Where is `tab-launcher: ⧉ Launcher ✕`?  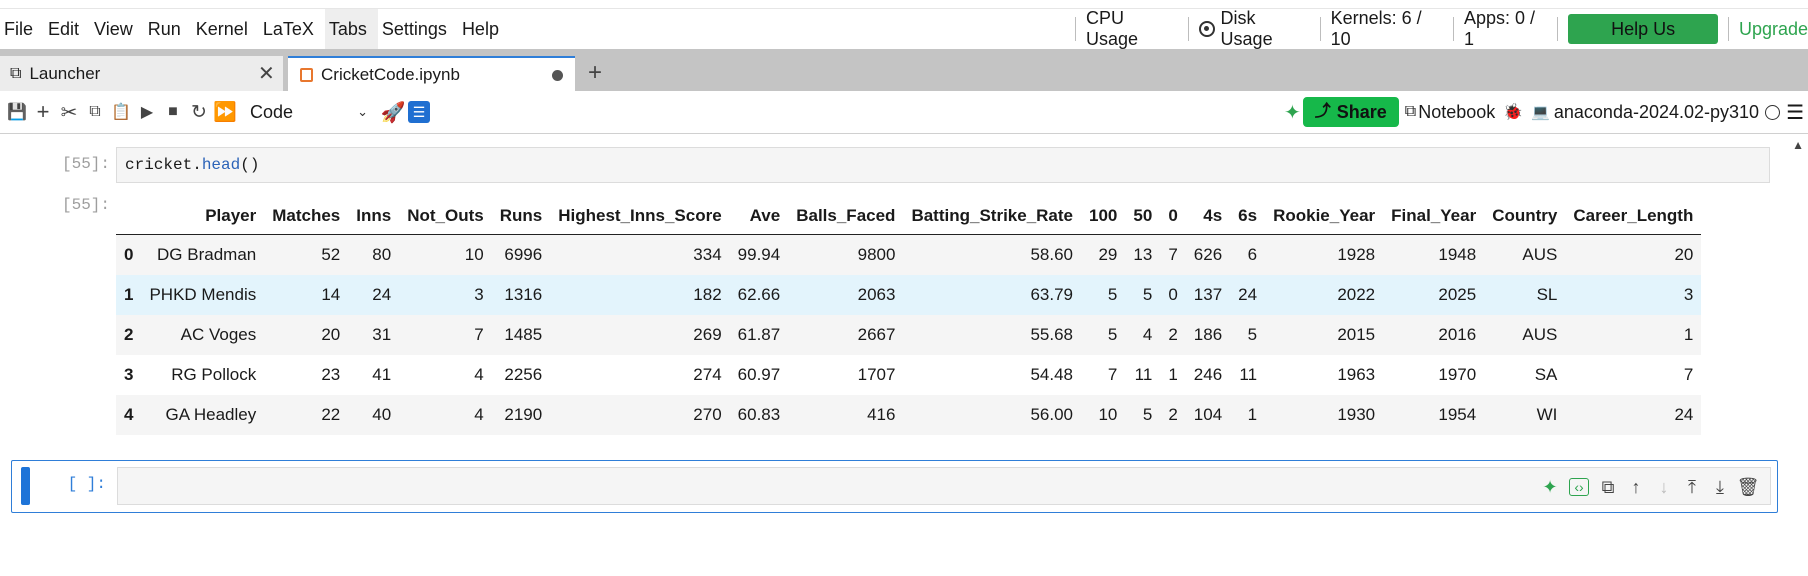 tab-launcher: ⧉ Launcher ✕ is located at coordinates (141, 73).